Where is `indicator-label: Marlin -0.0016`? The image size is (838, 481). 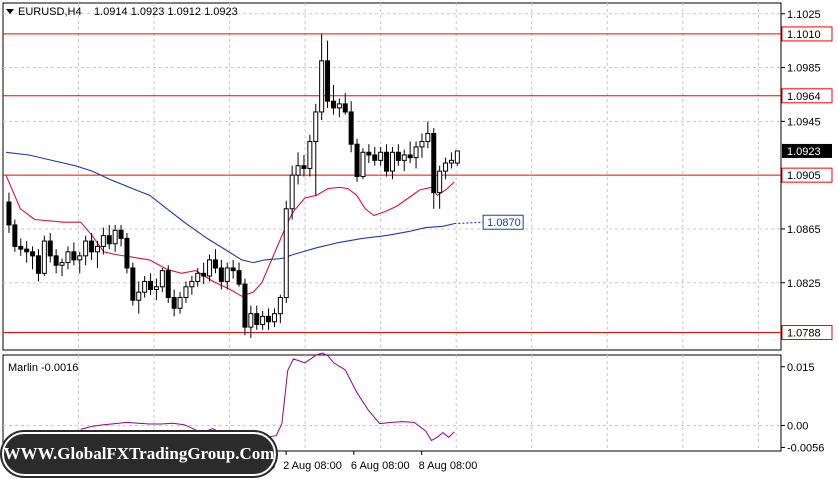 indicator-label: Marlin -0.0016 is located at coordinates (43, 368).